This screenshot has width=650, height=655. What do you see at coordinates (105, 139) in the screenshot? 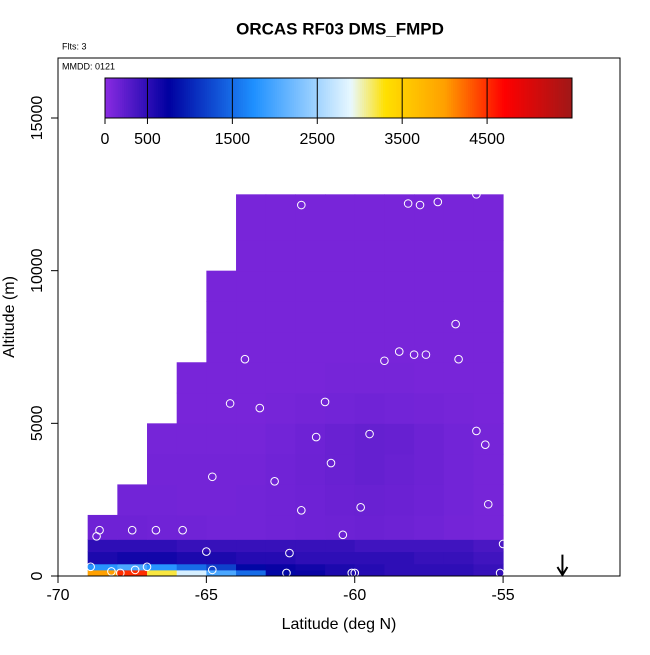
I see `colorbar-tick-label: 0` at bounding box center [105, 139].